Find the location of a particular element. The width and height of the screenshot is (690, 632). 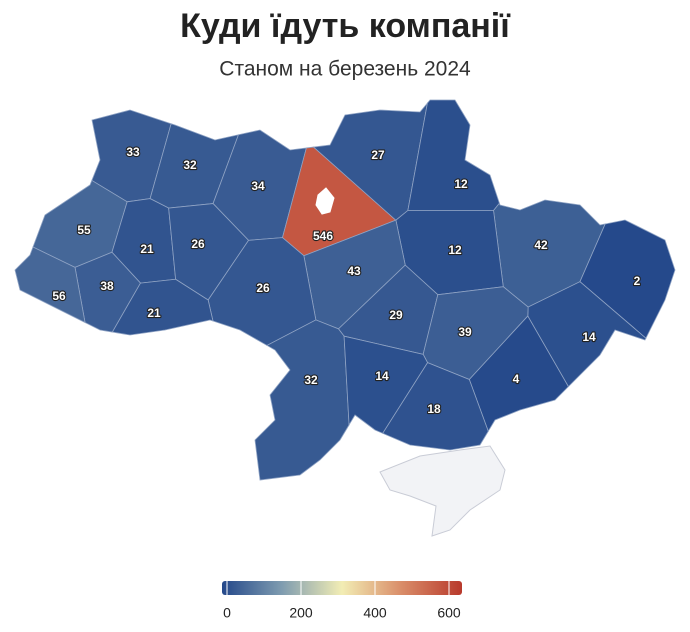

legend-tick-label: 600 is located at coordinates (449, 613).